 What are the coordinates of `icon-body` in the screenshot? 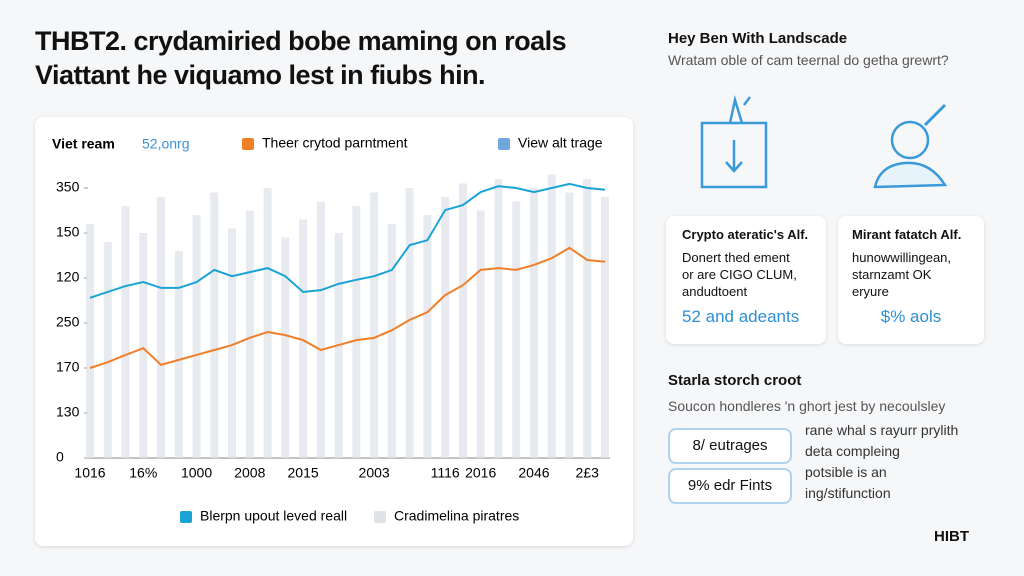 It's located at (910, 175).